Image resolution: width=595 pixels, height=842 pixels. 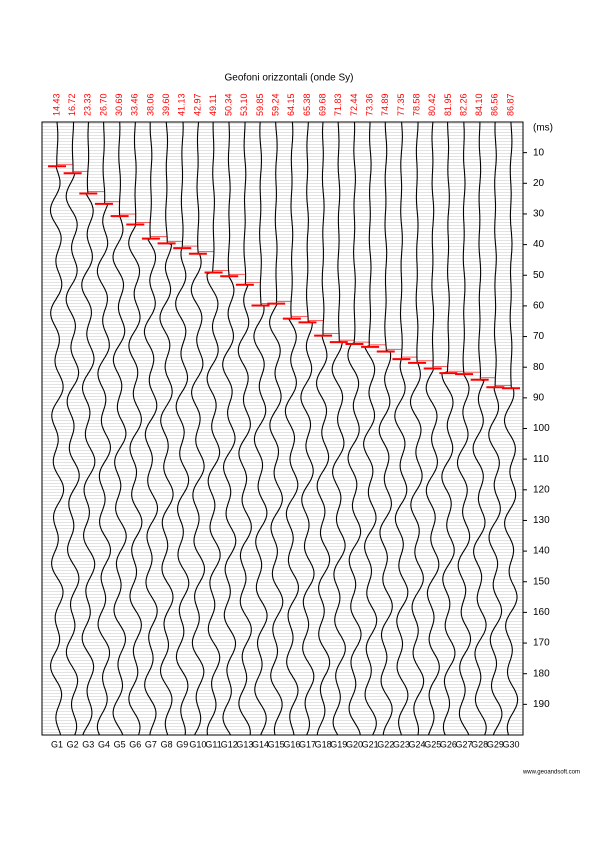 What do you see at coordinates (541, 489) in the screenshot?
I see `y-tick-label: 120` at bounding box center [541, 489].